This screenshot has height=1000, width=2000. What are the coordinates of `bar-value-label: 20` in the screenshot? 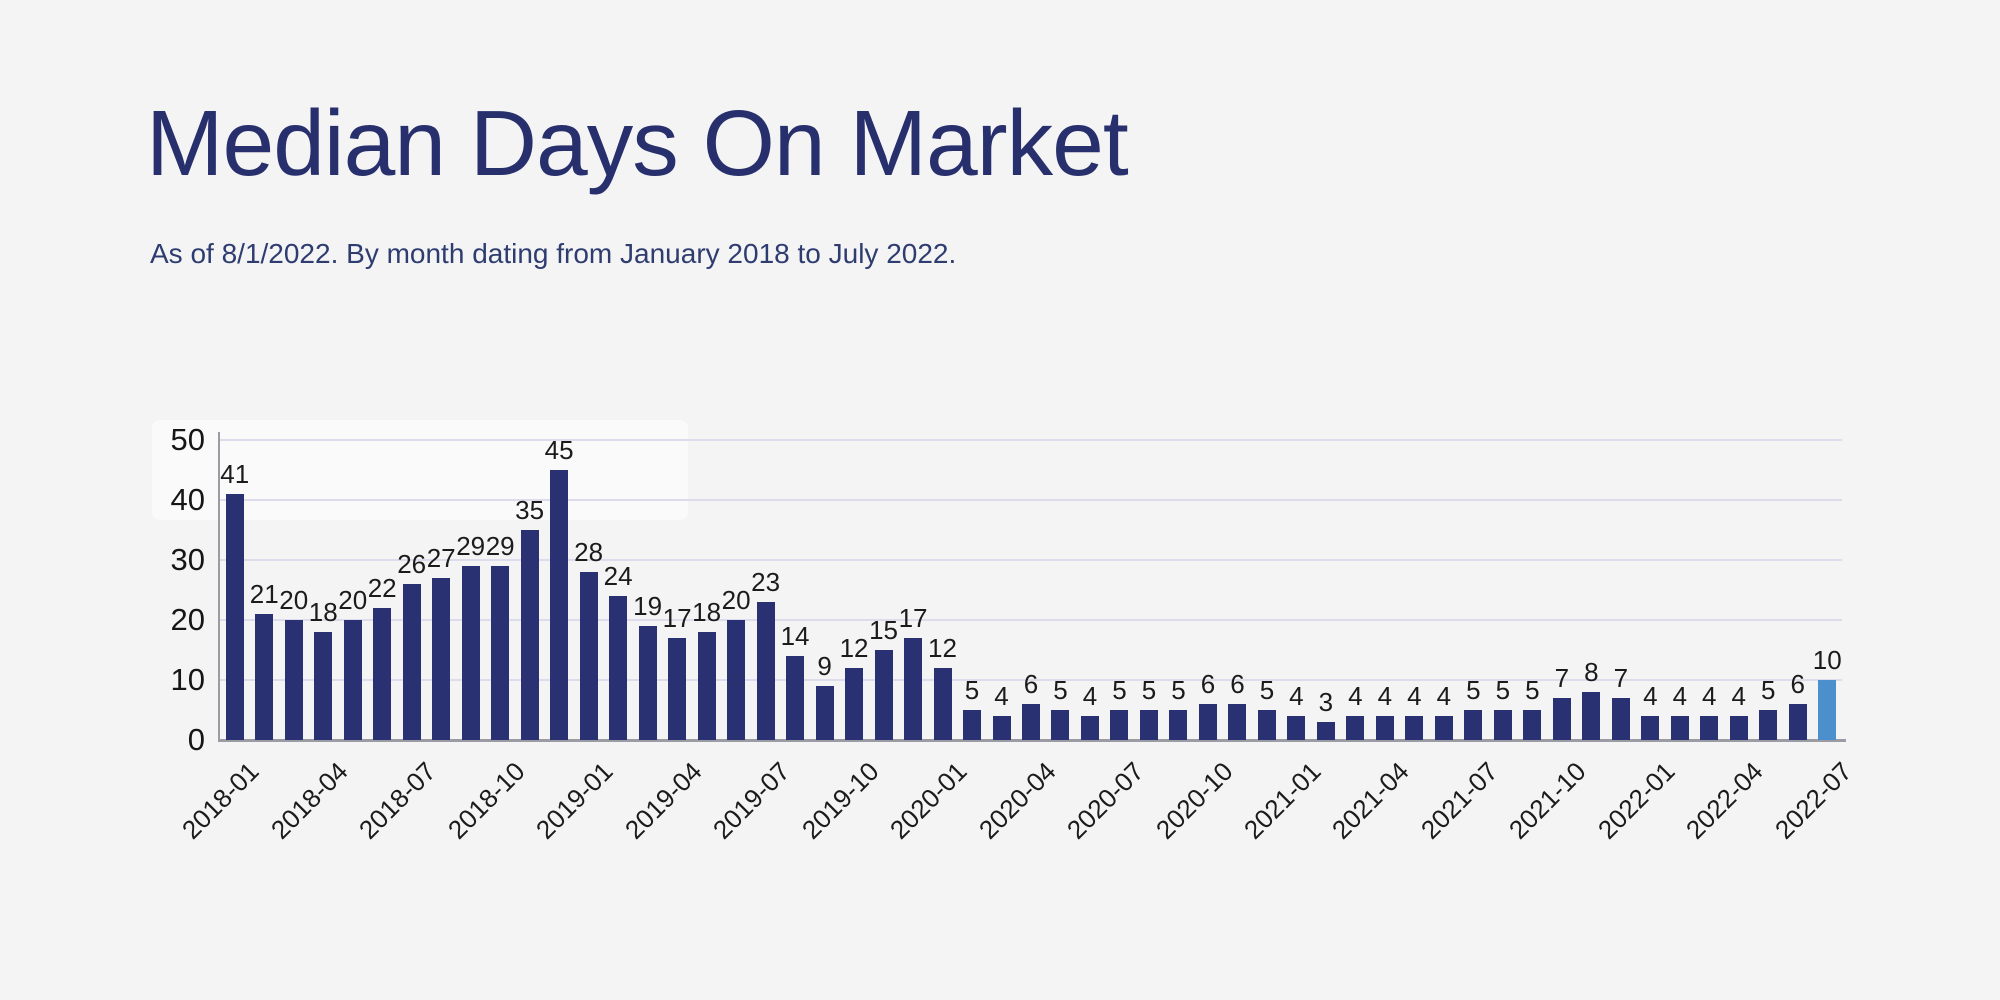 It's located at (353, 600).